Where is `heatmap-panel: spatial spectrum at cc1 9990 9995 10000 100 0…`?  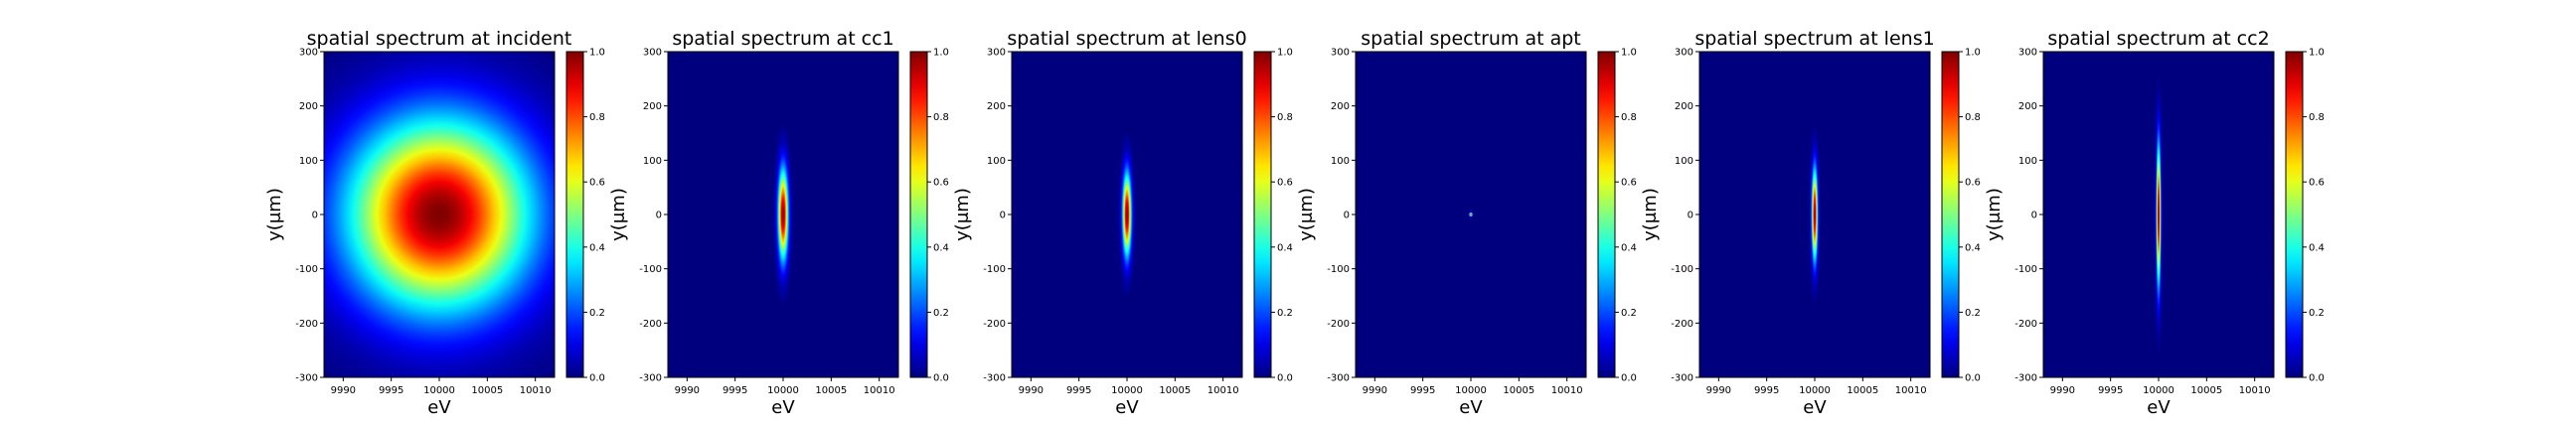 heatmap-panel: spatial spectrum at cc1 9990 9995 10000 100 0… is located at coordinates (778, 223).